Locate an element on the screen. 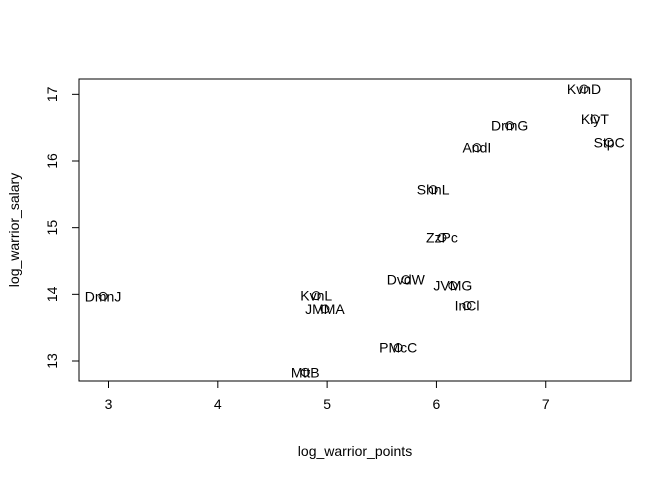 The width and height of the screenshot is (672, 480). point-label: ShnL is located at coordinates (433, 190).